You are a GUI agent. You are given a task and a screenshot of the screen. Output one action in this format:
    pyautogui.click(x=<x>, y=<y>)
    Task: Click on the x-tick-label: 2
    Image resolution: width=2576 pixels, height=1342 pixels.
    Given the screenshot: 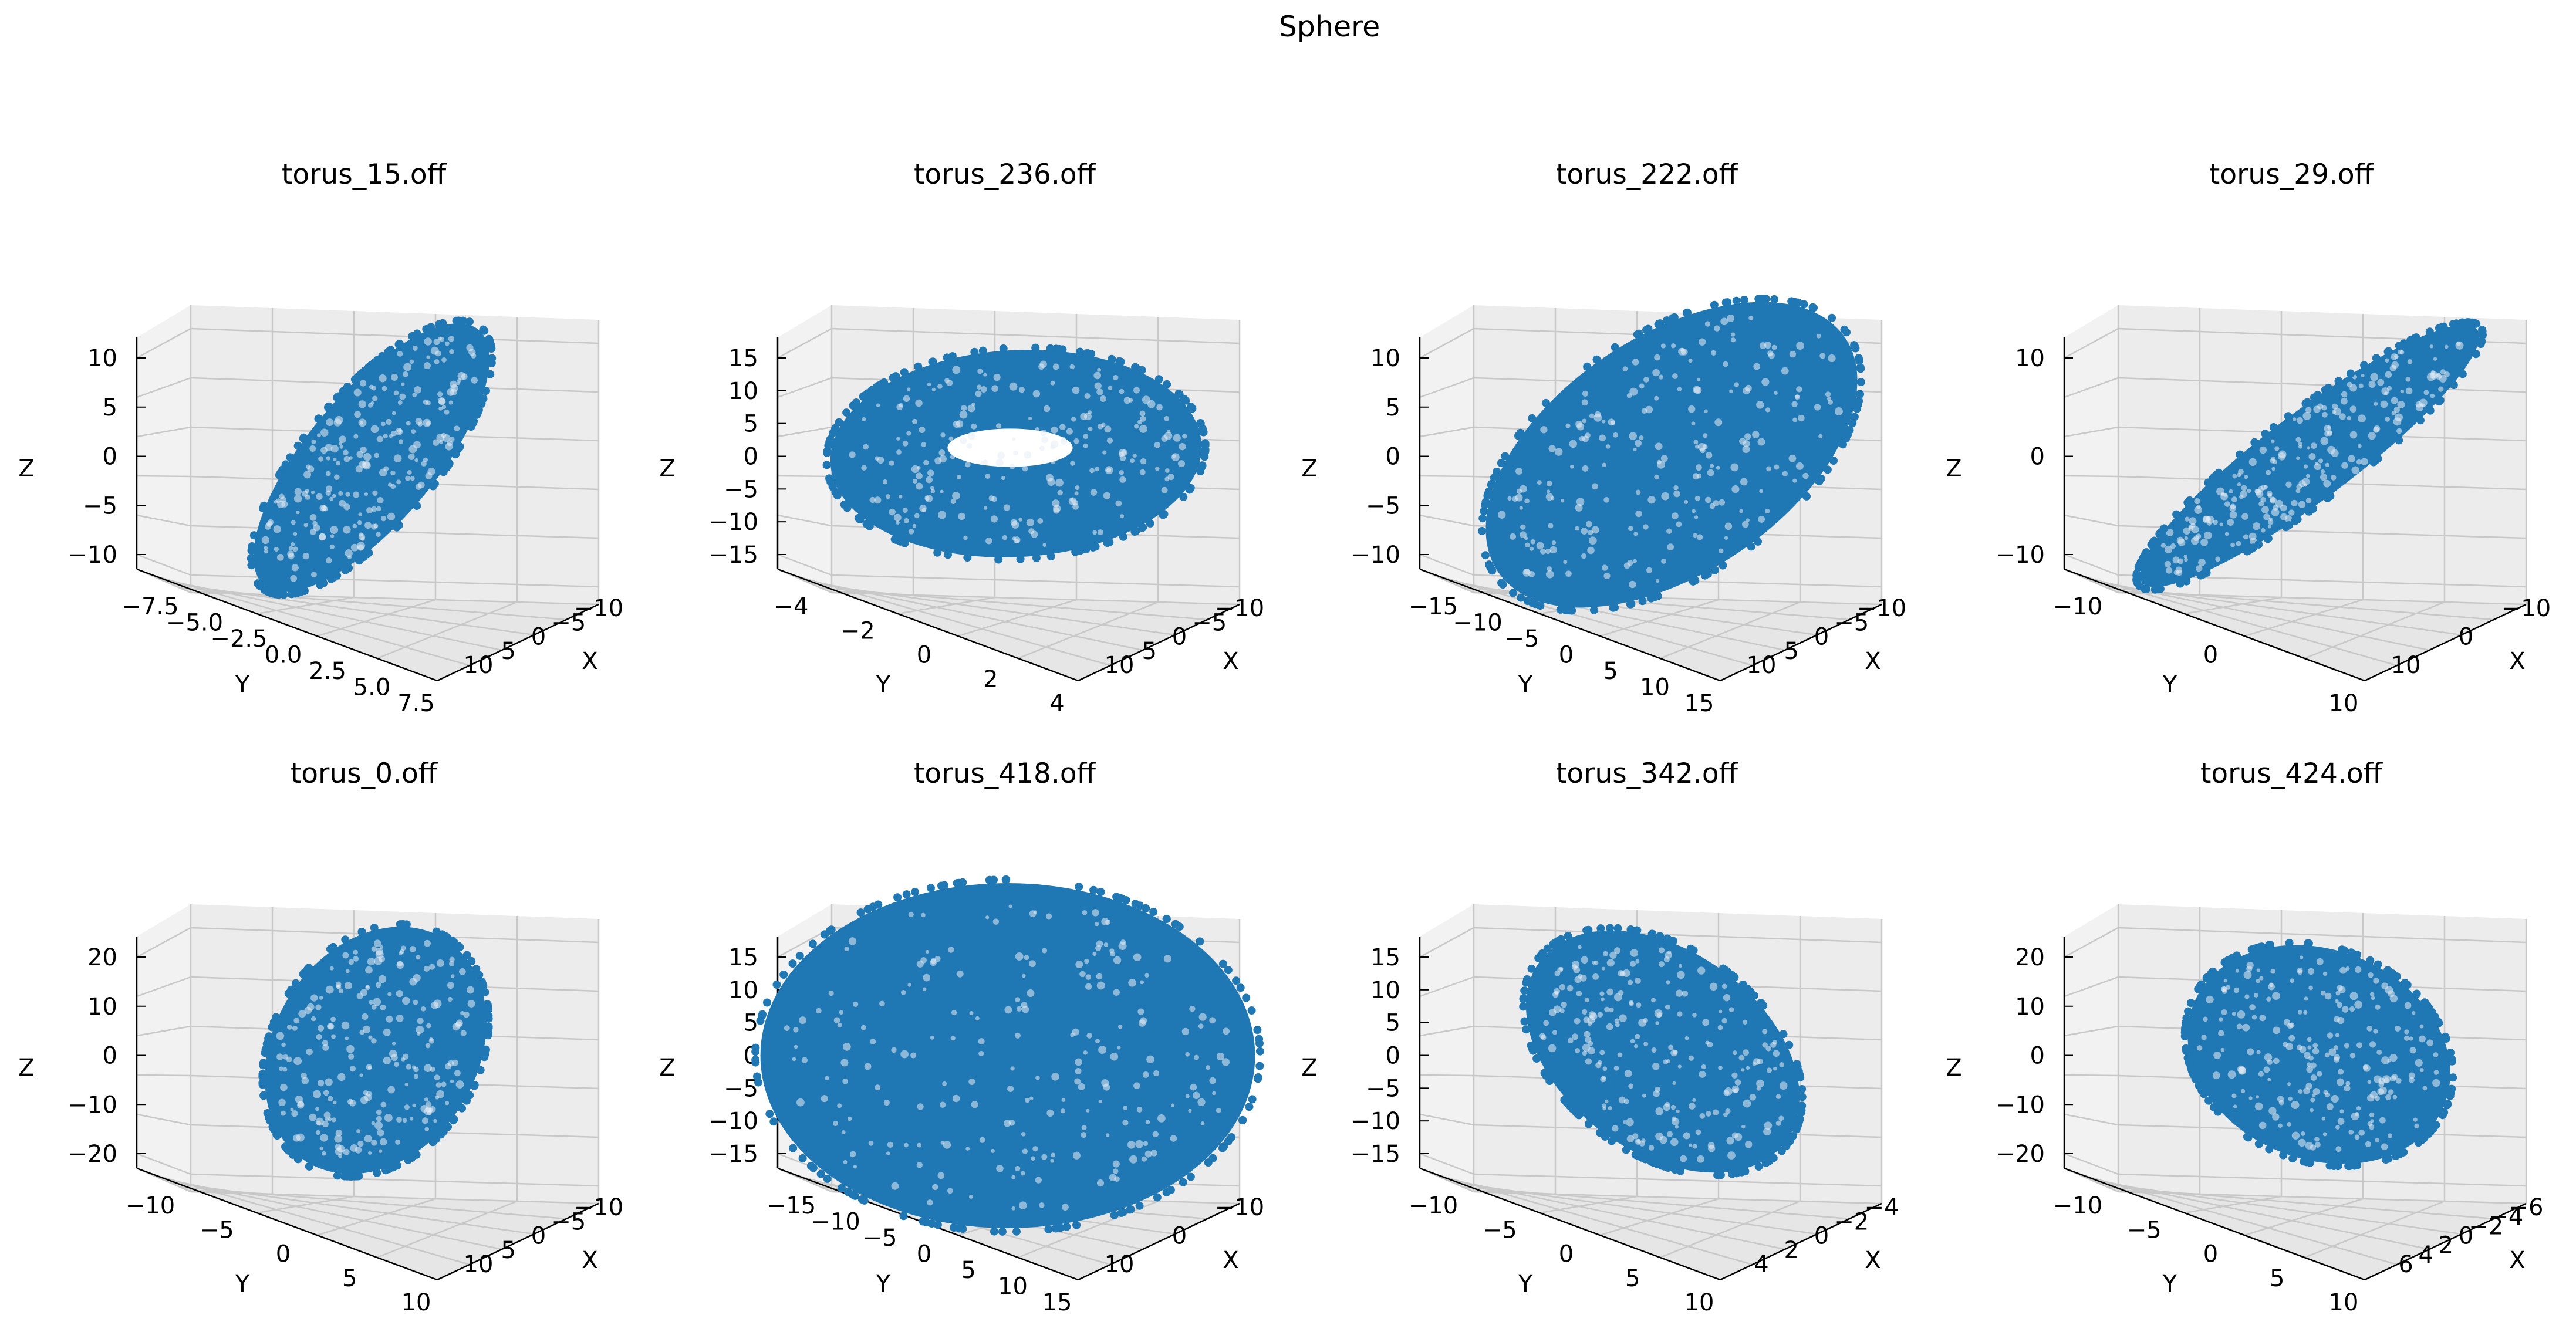 What is the action you would take?
    pyautogui.click(x=1791, y=1250)
    